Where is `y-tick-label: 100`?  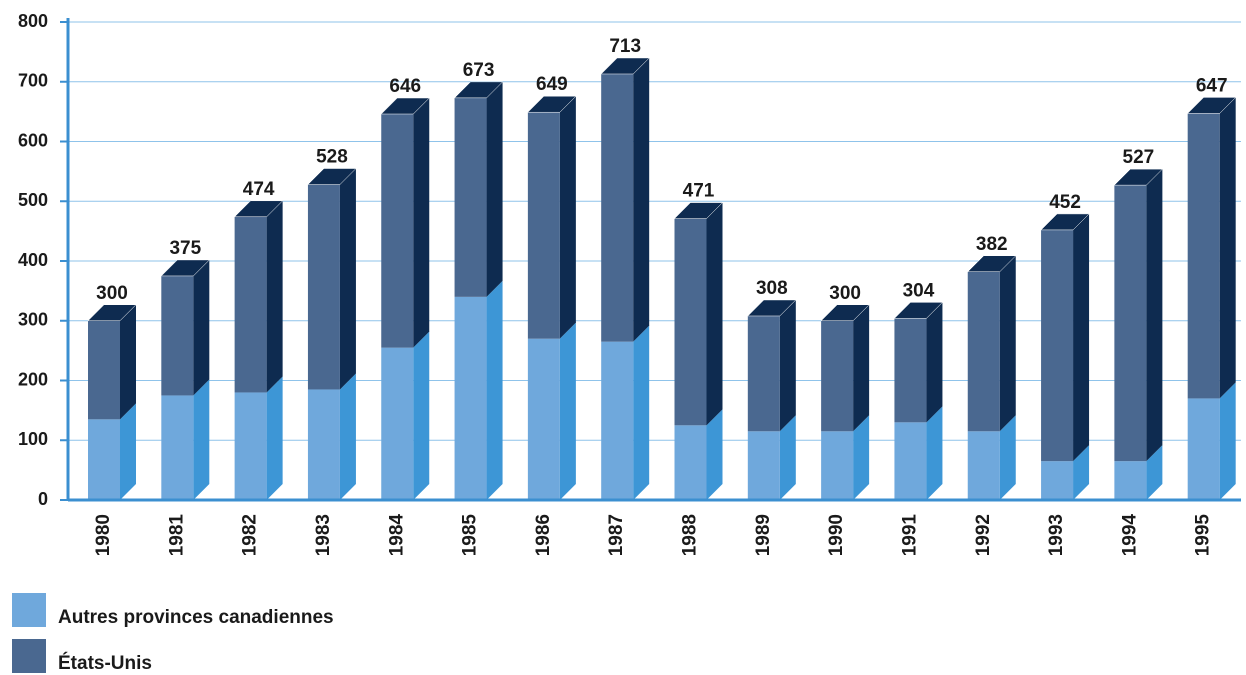 y-tick-label: 100 is located at coordinates (33, 439).